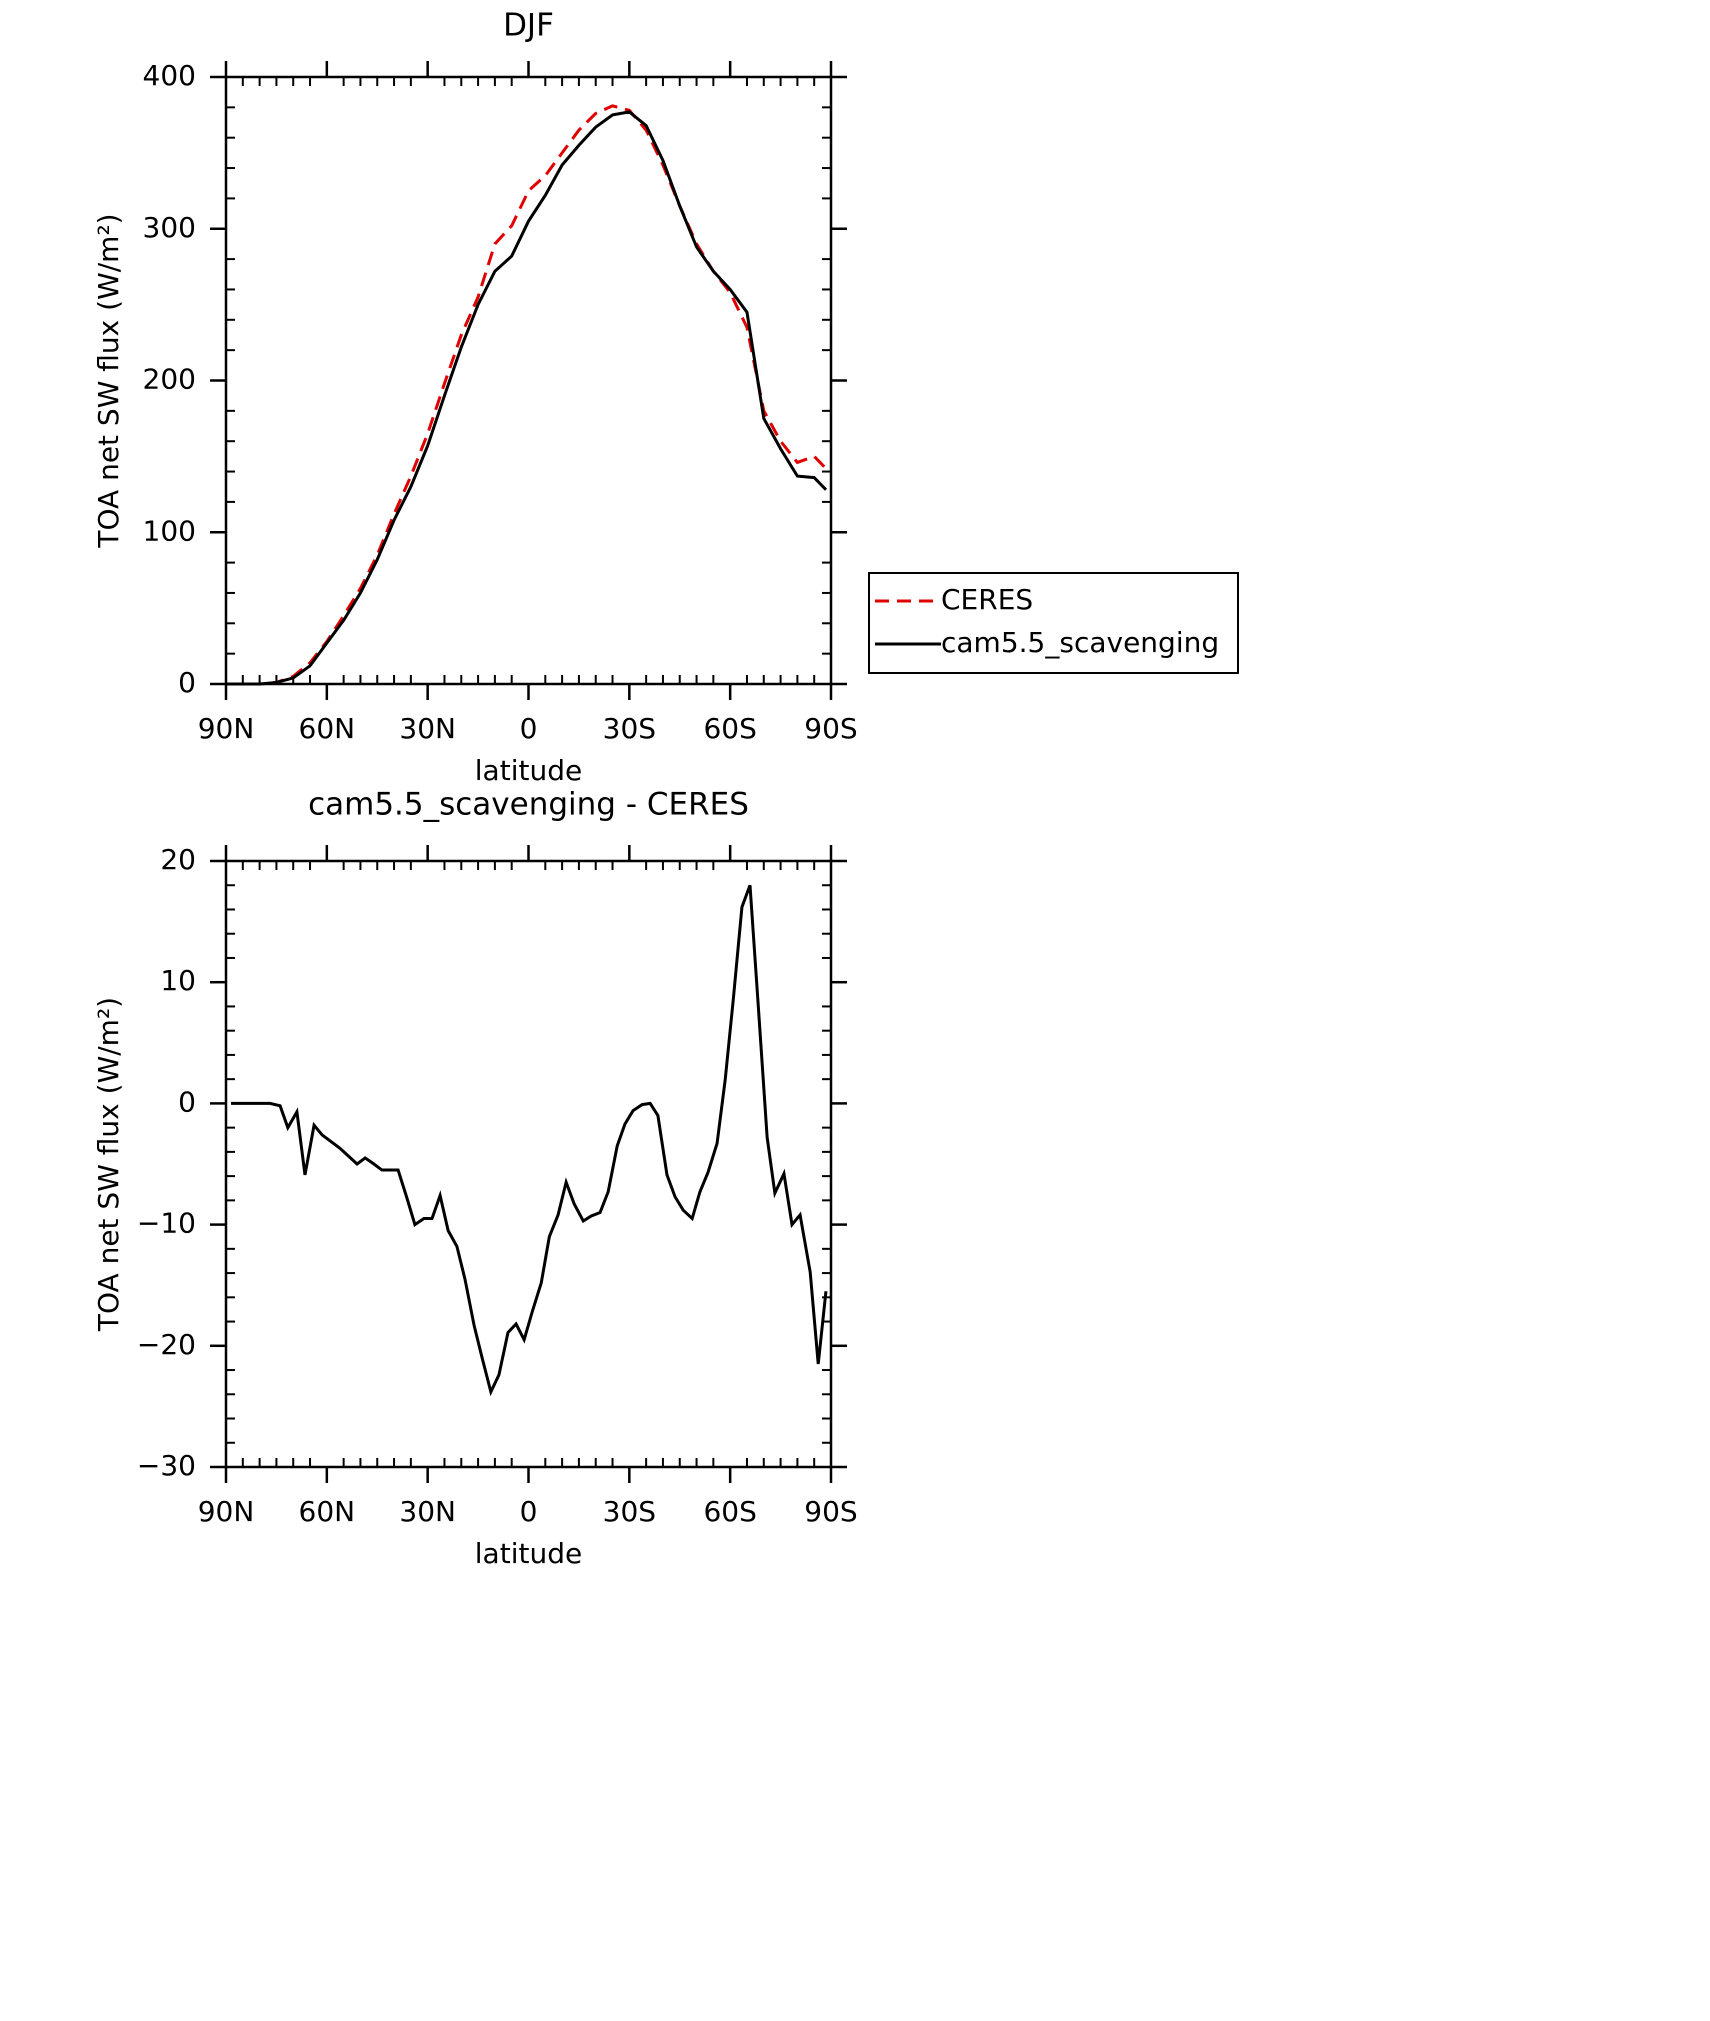  Describe the element at coordinates (166, 1344) in the screenshot. I see `y-tick-label: −20` at that location.